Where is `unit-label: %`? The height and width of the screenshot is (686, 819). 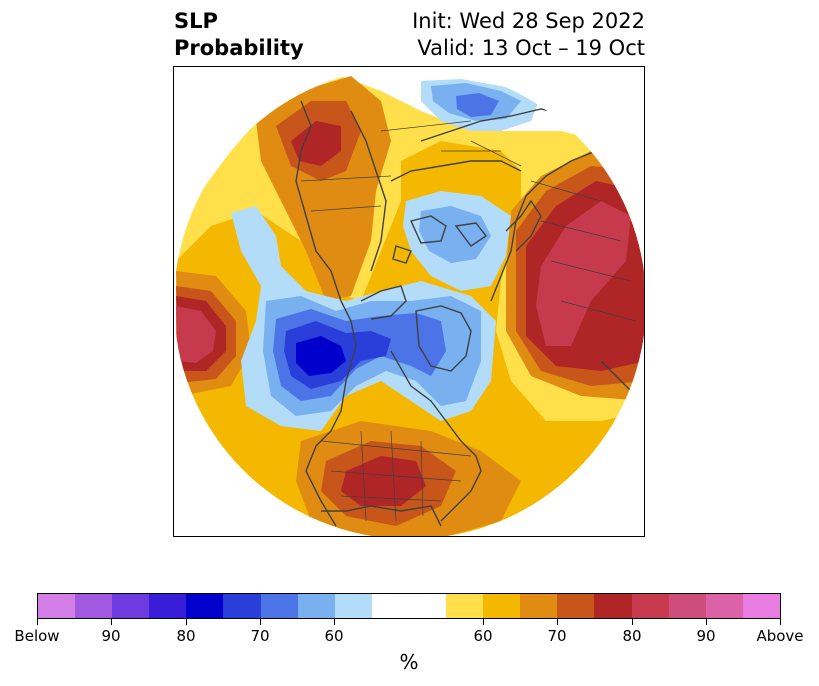
unit-label: % is located at coordinates (409, 662).